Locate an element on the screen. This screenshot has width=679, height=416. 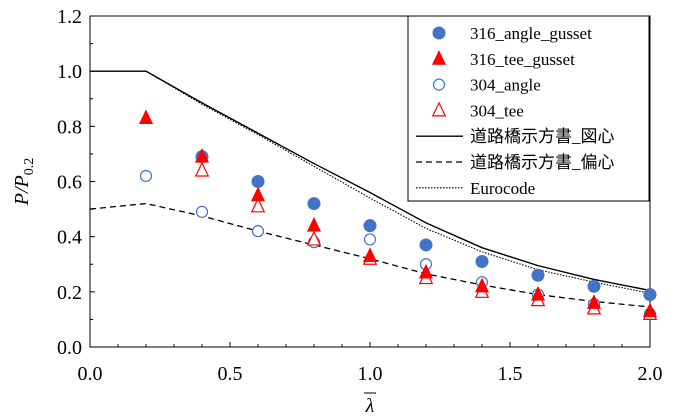
x-tick-label: 1.0 is located at coordinates (370, 374).